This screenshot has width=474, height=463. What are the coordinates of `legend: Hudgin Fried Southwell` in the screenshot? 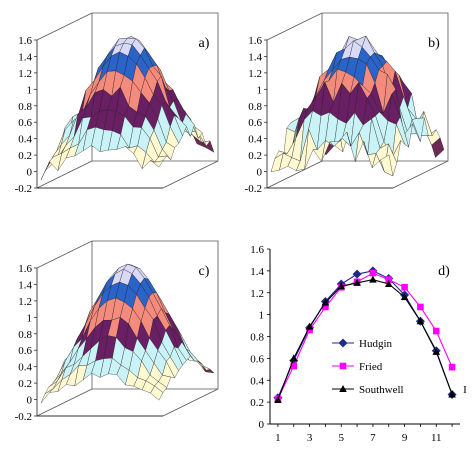 It's located at (368, 367).